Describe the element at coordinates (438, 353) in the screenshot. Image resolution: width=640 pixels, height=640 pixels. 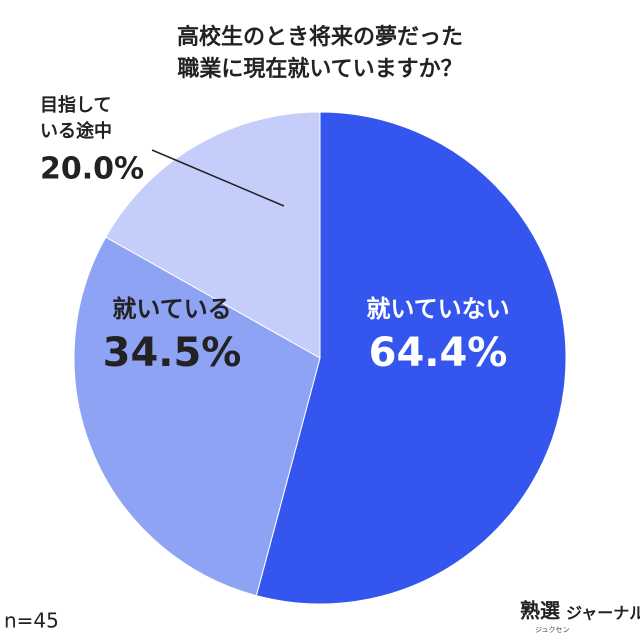
I see `slice-value-label: 64.4%` at that location.